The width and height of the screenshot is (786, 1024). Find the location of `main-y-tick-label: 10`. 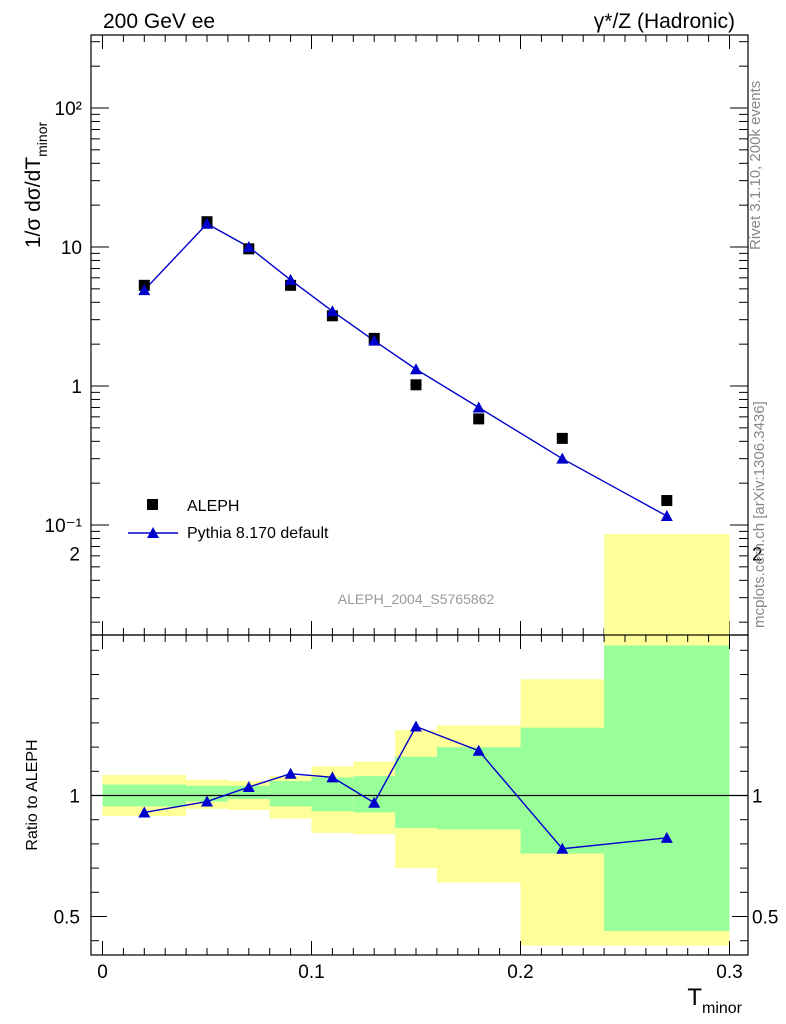

main-y-tick-label: 10 is located at coordinates (71, 248).